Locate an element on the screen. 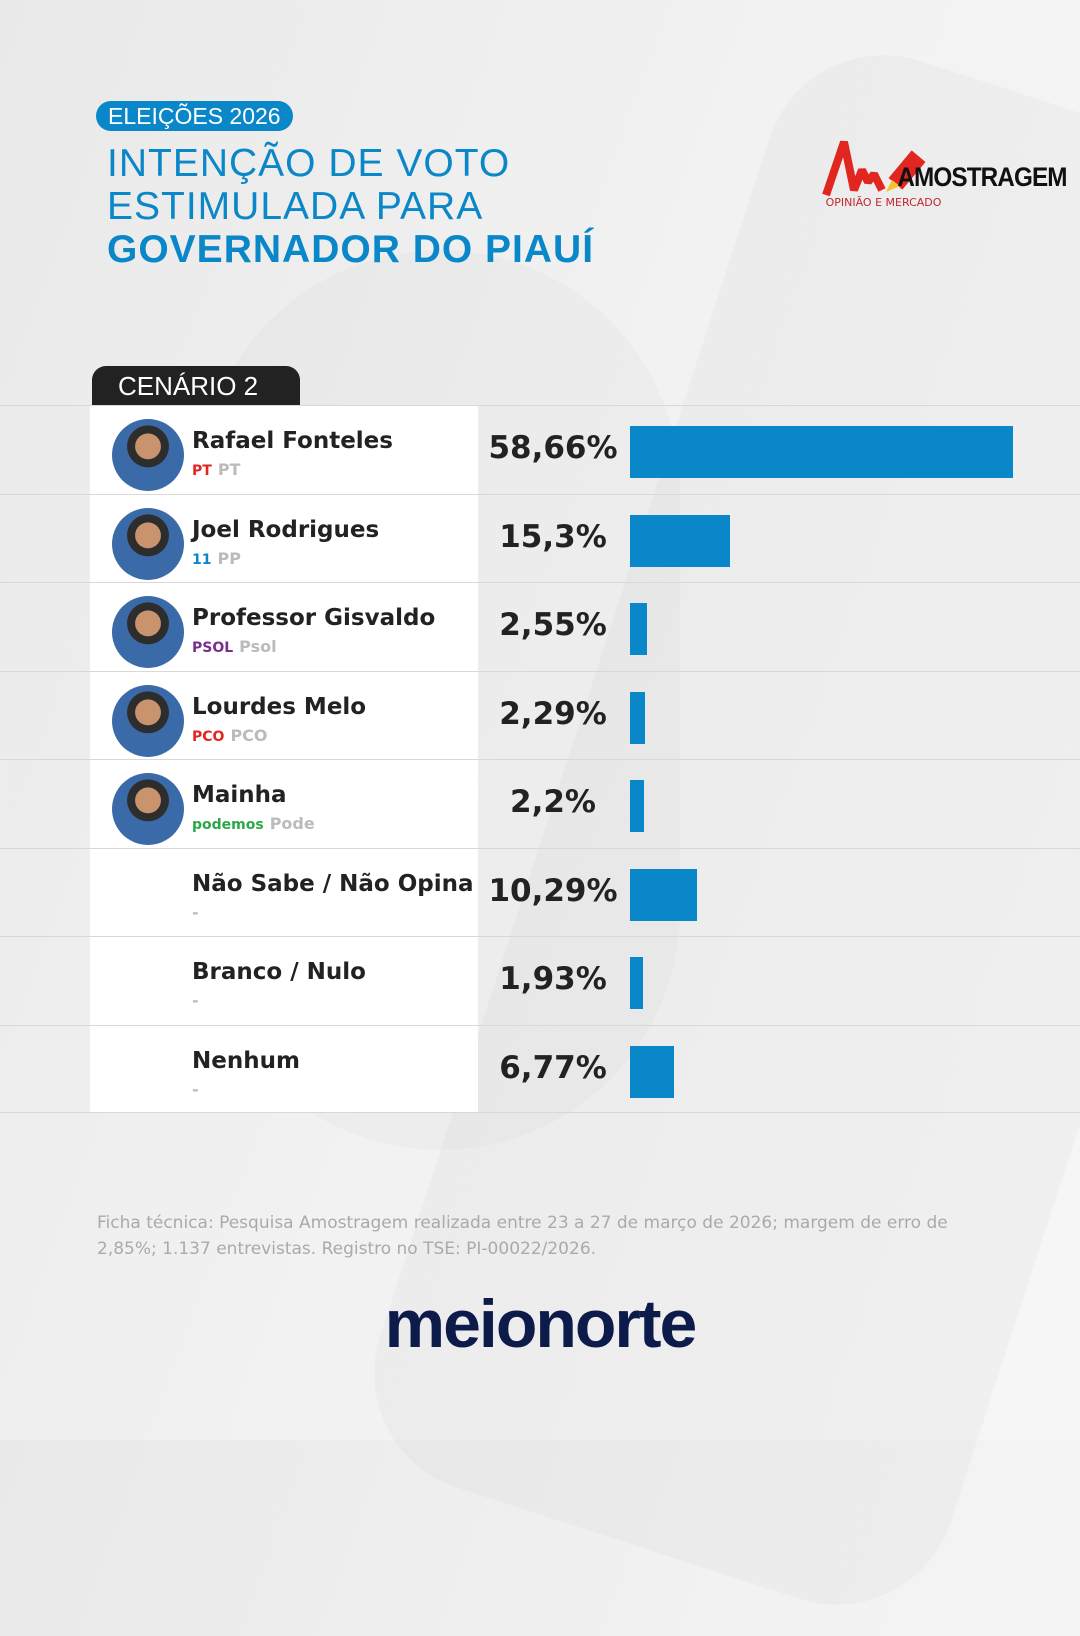  percentage-label: 6,77% is located at coordinates (553, 1067).